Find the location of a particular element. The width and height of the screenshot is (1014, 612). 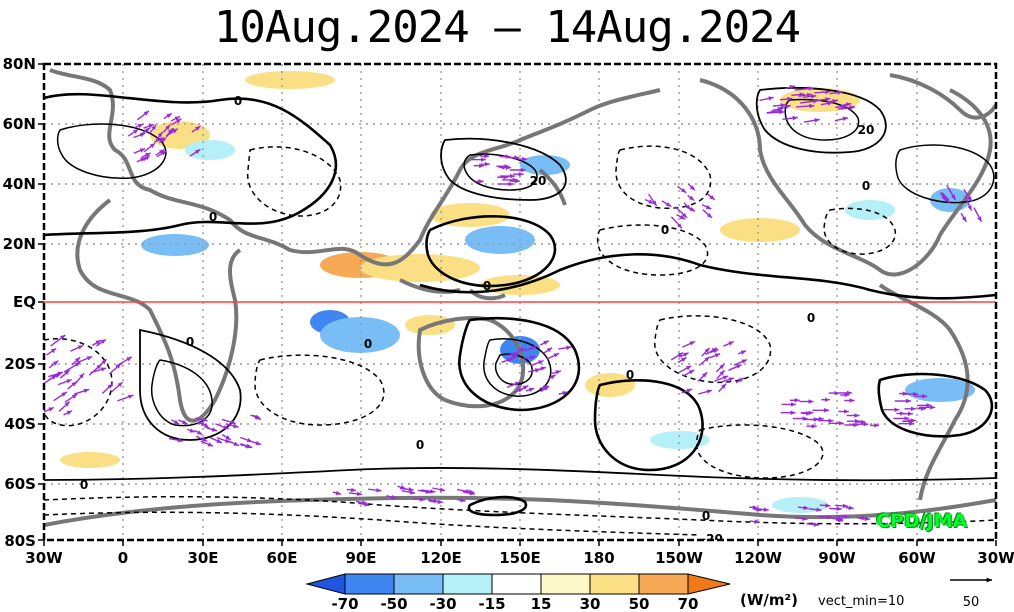

colorbar-tick: -30 is located at coordinates (442, 603).